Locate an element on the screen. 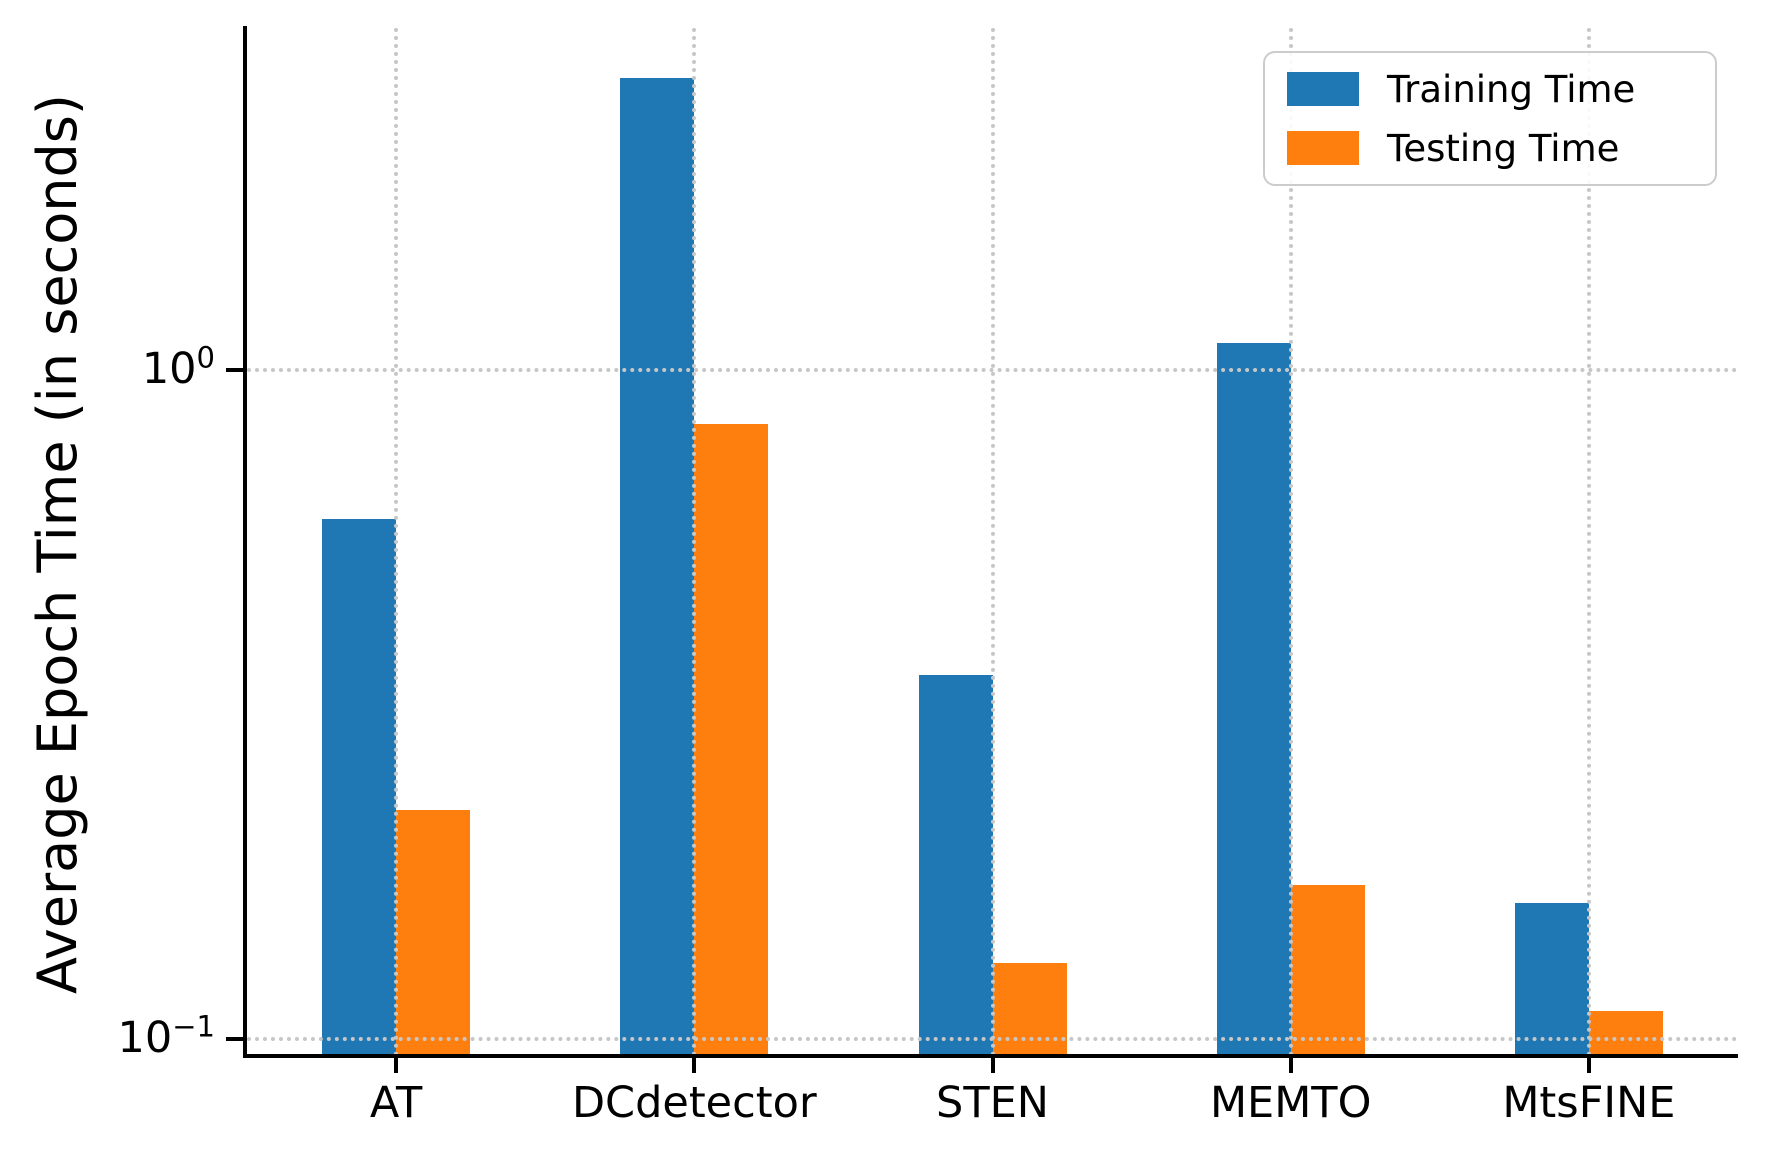 The width and height of the screenshot is (1766, 1164). bar-testing-time-at is located at coordinates (433, 932).